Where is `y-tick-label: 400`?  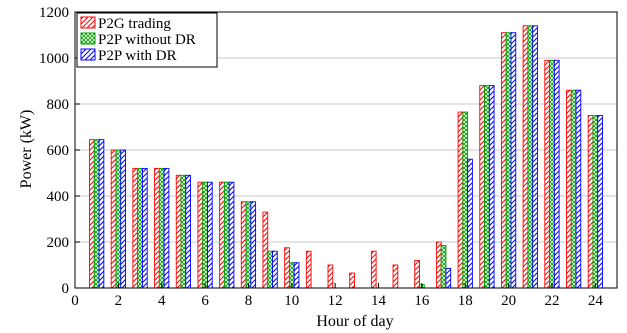 y-tick-label: 400 is located at coordinates (58, 197).